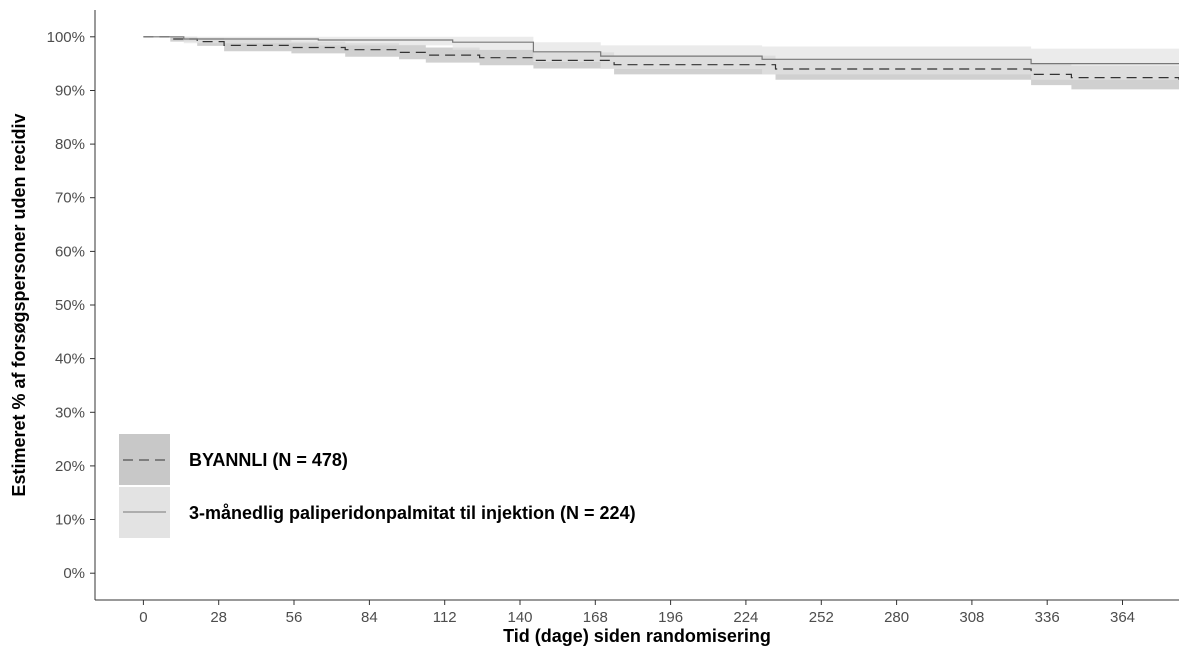 Image resolution: width=1179 pixels, height=648 pixels. I want to click on y-axis-ticks: 0% 10% 20% 30% 40% 50% 60% 70% 80% 90% 100%, so click(71, 305).